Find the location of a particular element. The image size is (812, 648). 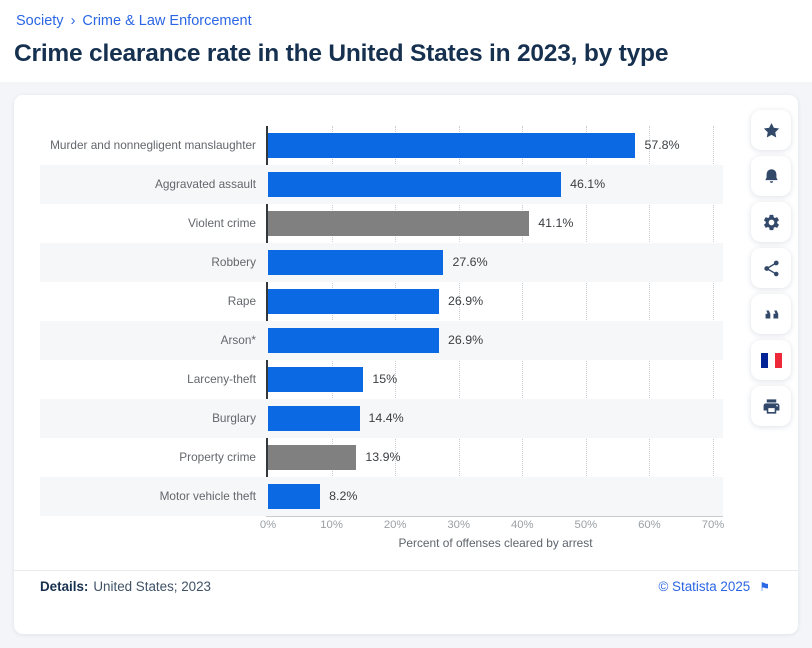

value-label: 57.8% is located at coordinates (662, 145).